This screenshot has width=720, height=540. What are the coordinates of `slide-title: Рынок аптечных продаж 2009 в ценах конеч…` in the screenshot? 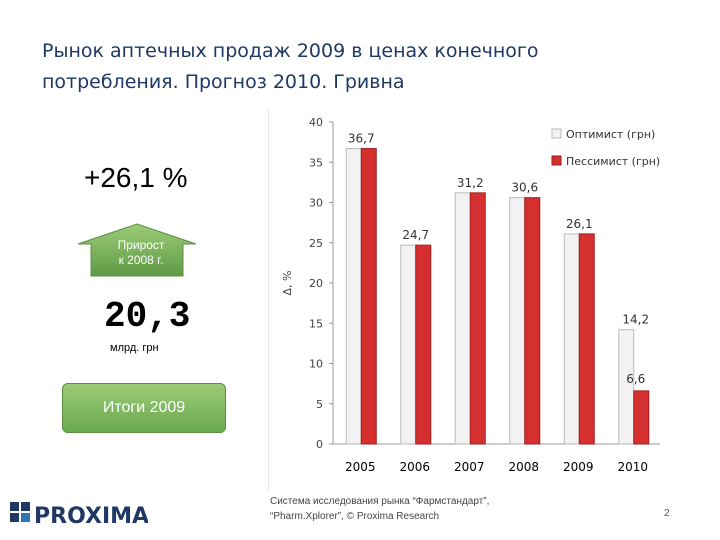 It's located at (362, 67).